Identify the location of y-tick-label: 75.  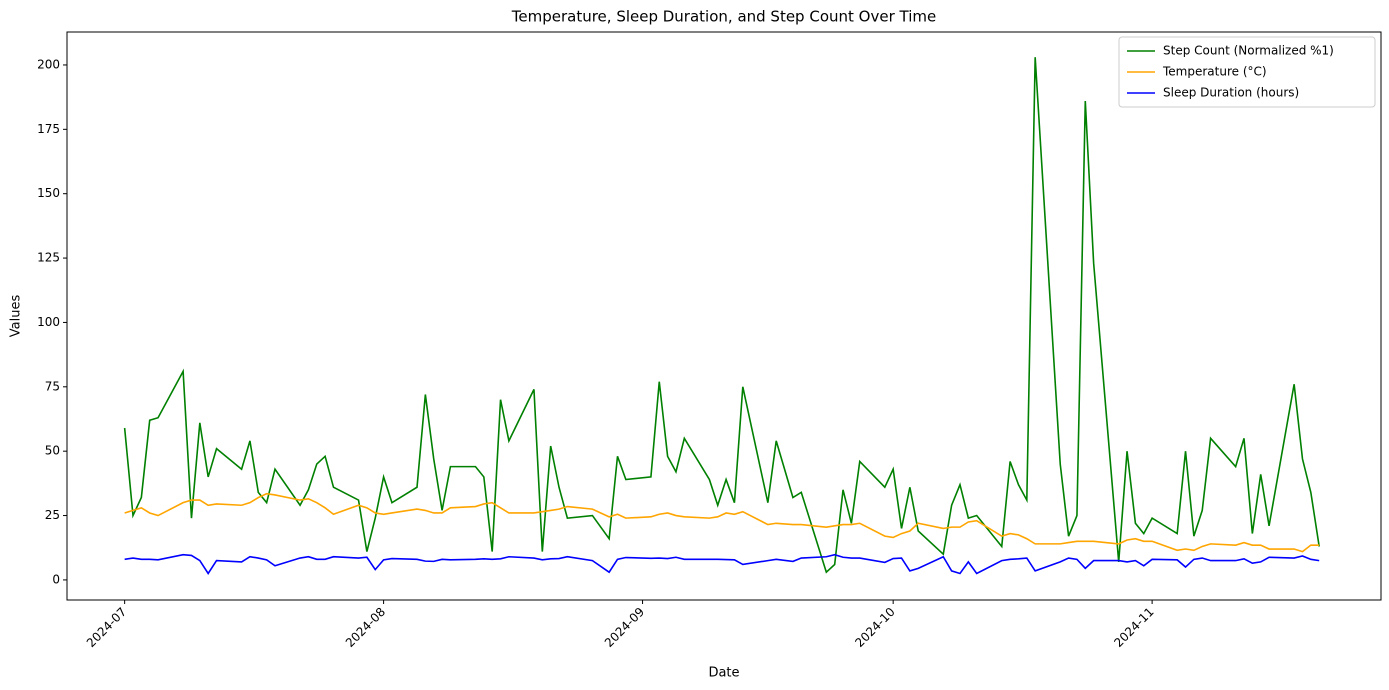
(52, 386).